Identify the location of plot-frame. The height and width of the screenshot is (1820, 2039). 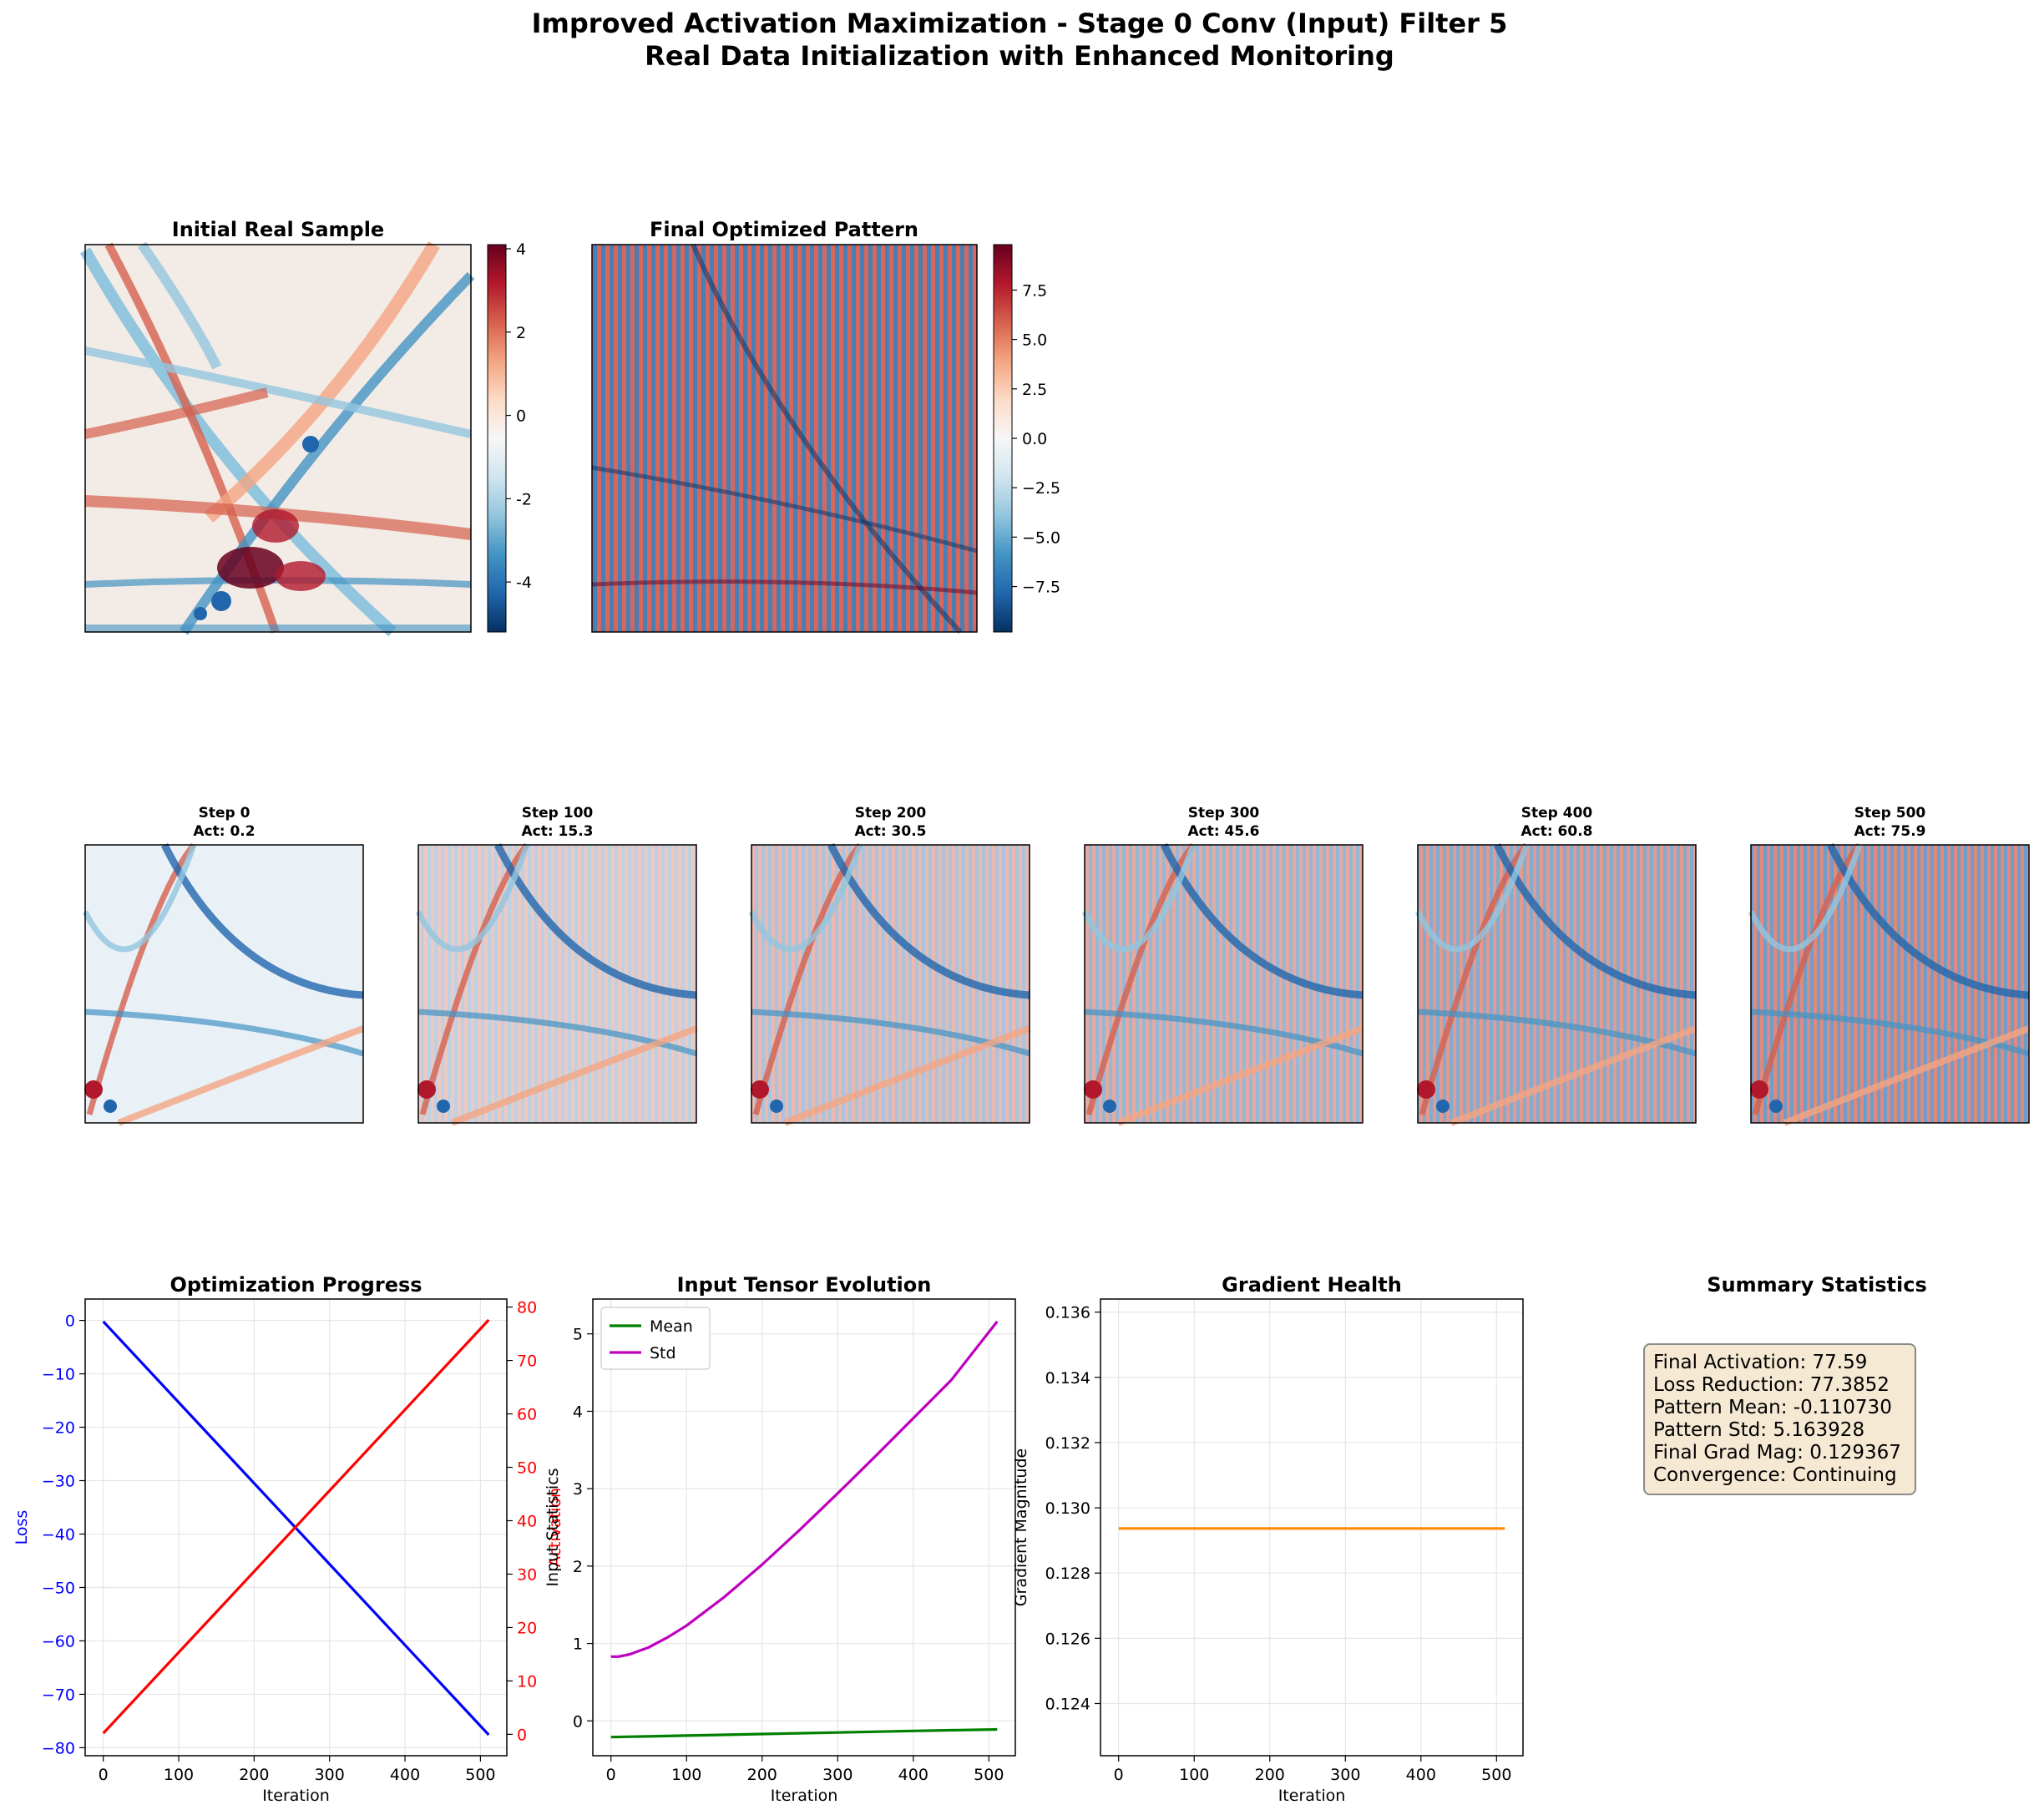
(1312, 1527).